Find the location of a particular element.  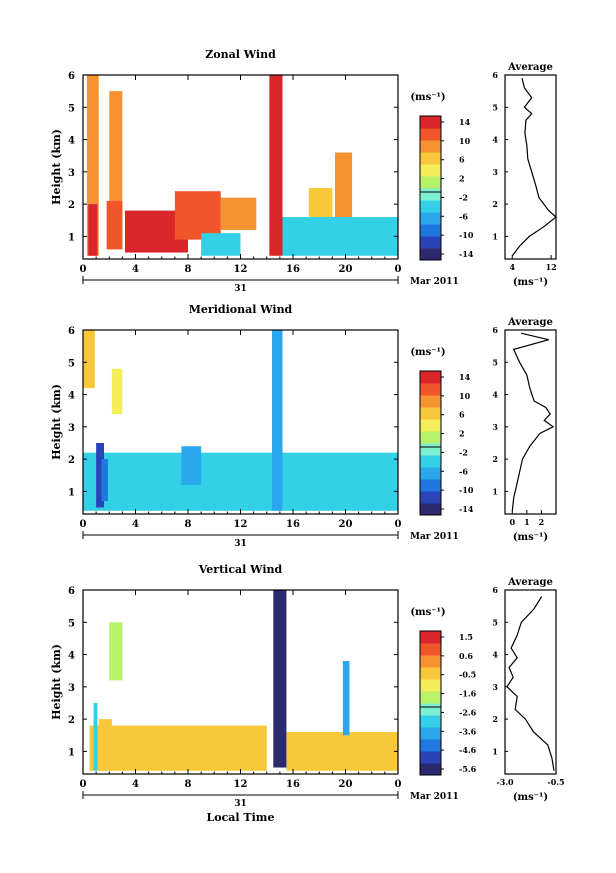

x-tick-label: 4 is located at coordinates (135, 269).